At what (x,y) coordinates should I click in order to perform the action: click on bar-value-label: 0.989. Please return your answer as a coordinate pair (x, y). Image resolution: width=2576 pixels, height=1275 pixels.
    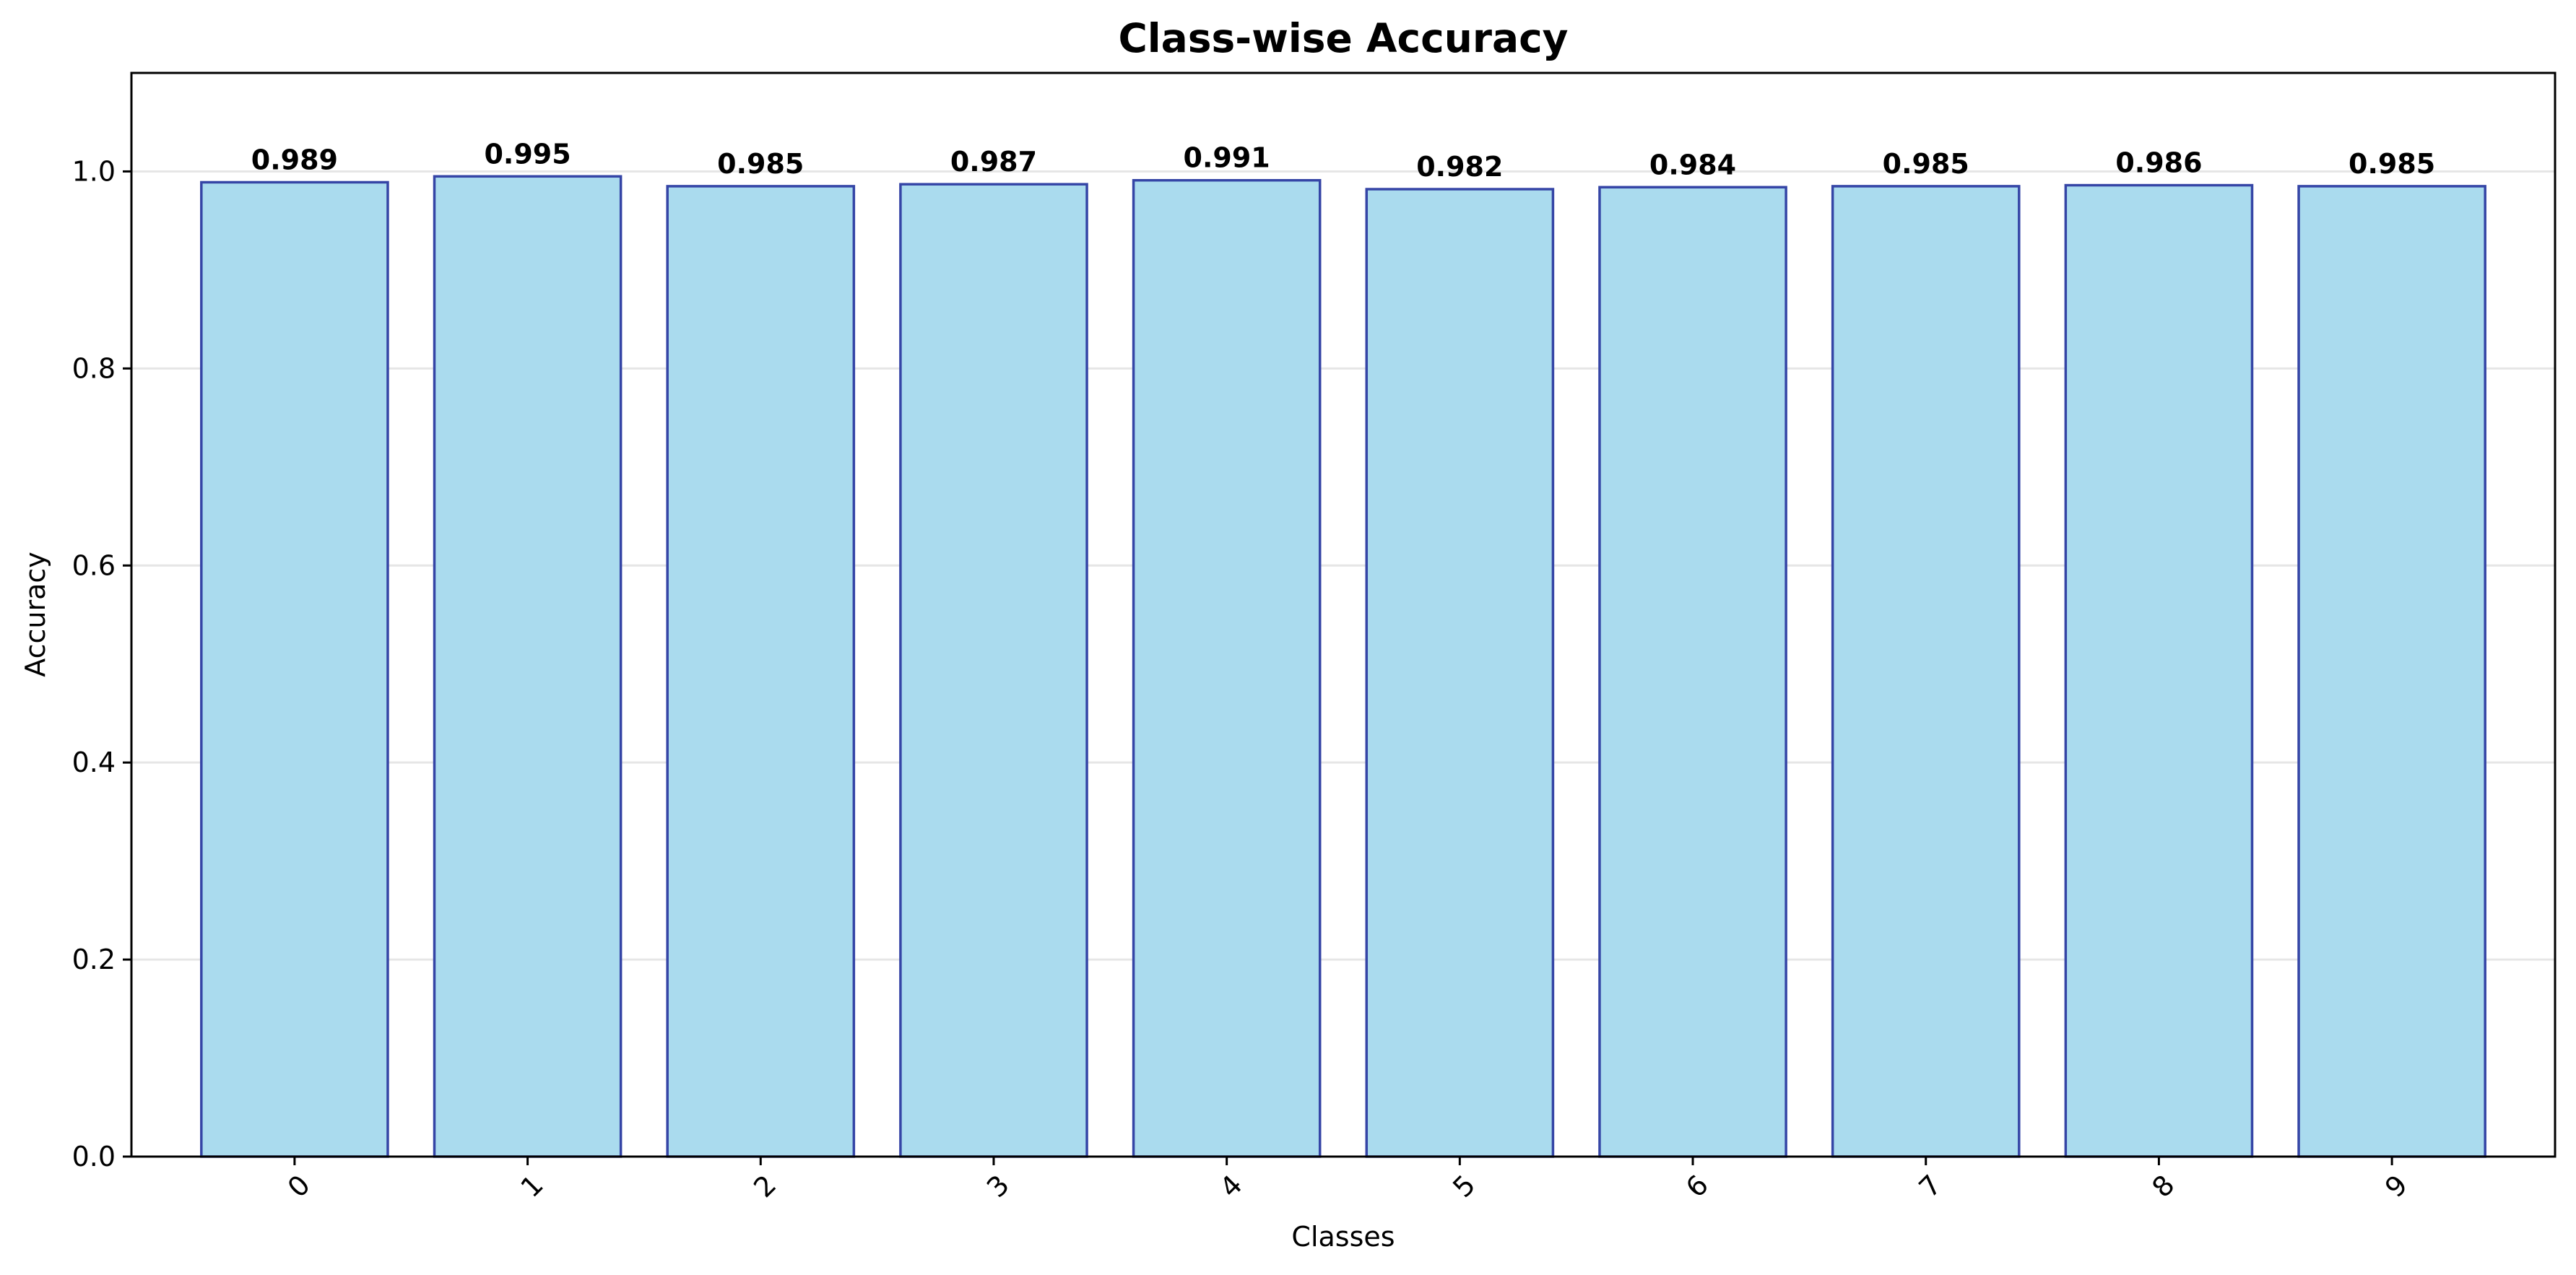
    Looking at the image, I should click on (294, 159).